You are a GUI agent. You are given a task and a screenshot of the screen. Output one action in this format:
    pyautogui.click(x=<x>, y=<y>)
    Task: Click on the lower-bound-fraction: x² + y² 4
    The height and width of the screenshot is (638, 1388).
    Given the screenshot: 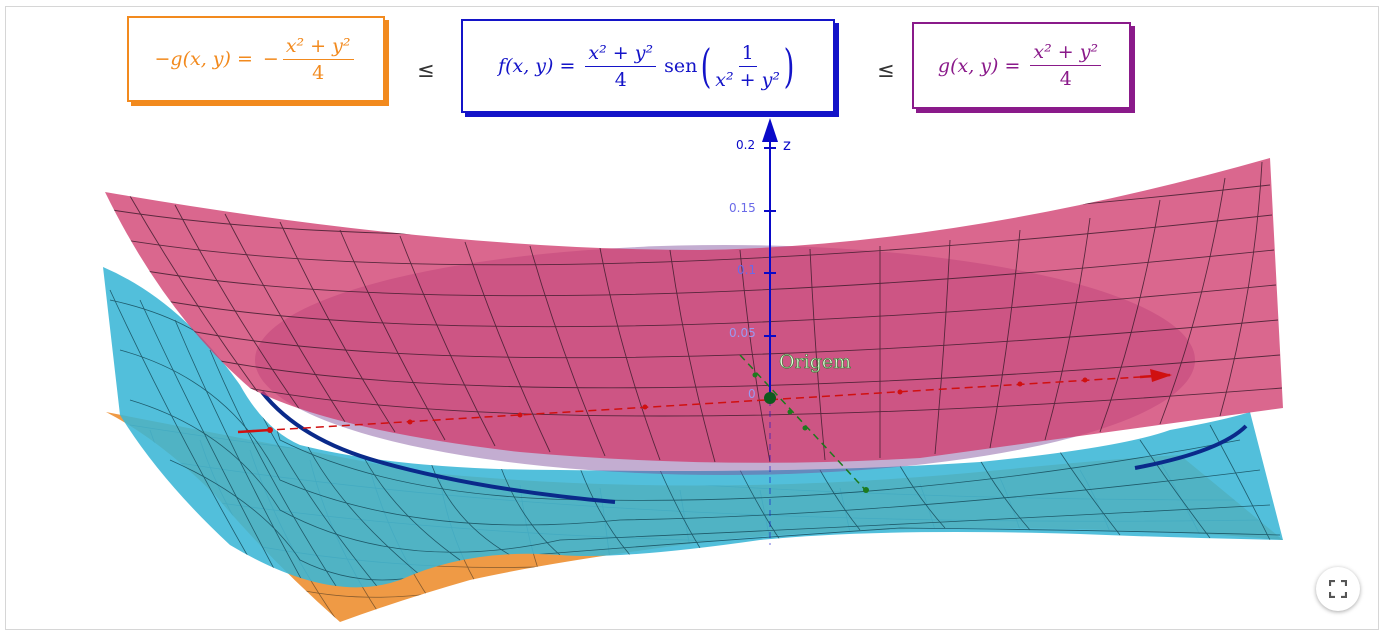 What is the action you would take?
    pyautogui.click(x=318, y=59)
    